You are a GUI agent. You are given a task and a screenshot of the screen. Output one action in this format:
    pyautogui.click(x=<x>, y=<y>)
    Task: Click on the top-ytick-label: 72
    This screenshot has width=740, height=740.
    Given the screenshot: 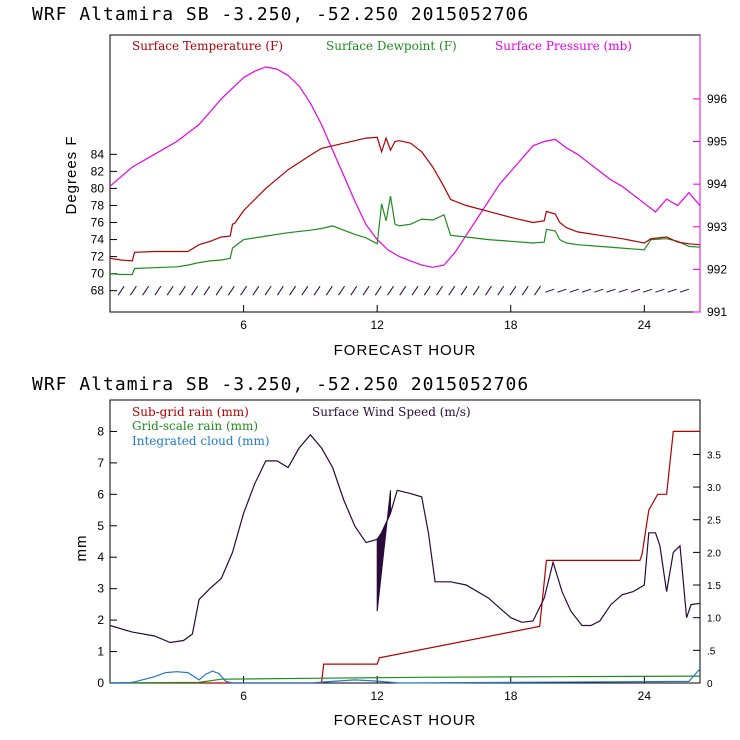 What is the action you would take?
    pyautogui.click(x=98, y=257)
    